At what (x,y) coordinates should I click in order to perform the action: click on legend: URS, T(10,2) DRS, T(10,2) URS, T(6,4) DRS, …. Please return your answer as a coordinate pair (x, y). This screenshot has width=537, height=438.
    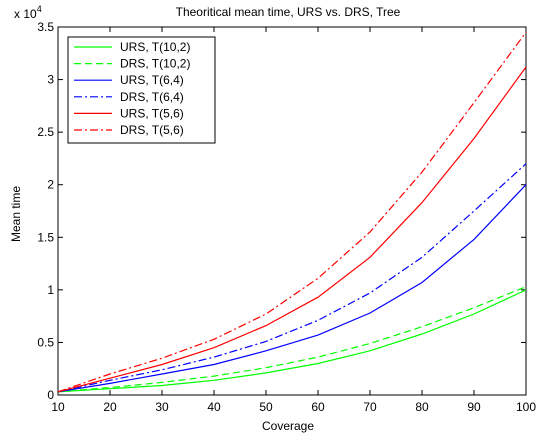
    Looking at the image, I should click on (141, 90).